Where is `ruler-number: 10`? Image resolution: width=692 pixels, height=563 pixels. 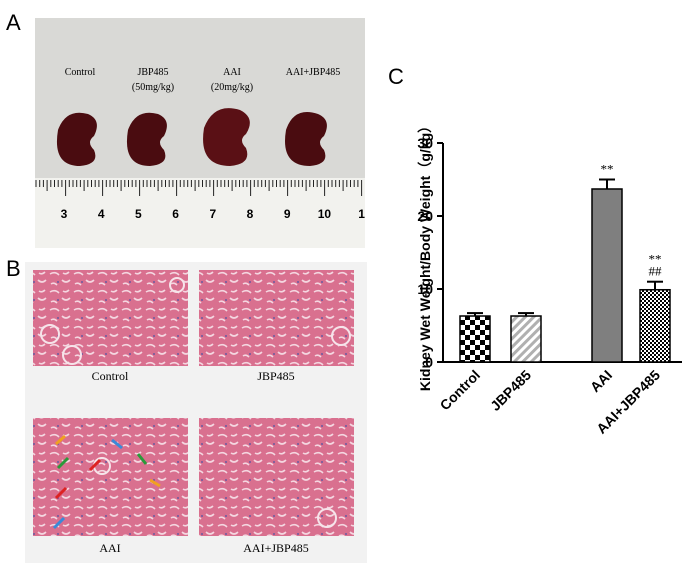 ruler-number: 10 is located at coordinates (325, 214).